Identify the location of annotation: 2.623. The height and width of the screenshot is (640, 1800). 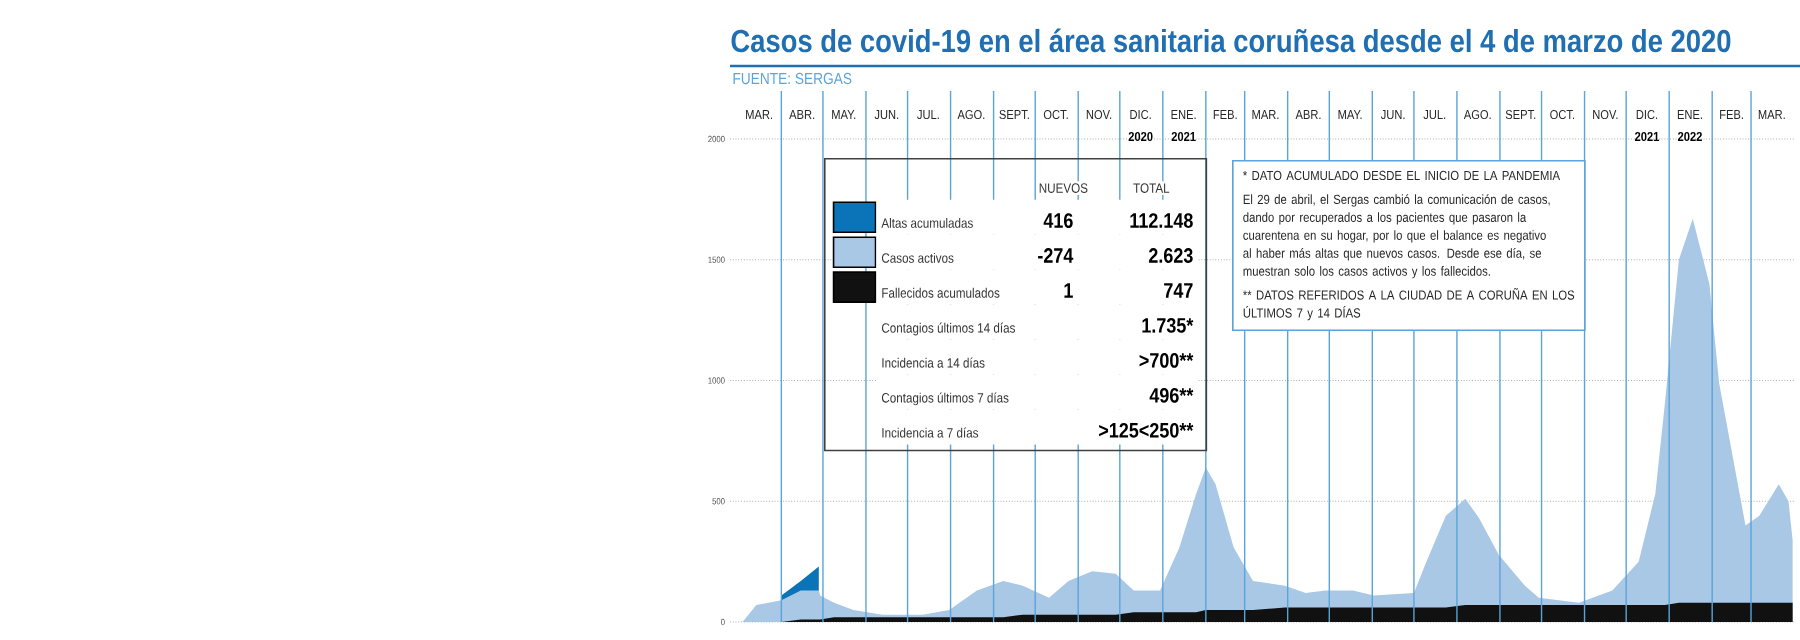
(1170, 255).